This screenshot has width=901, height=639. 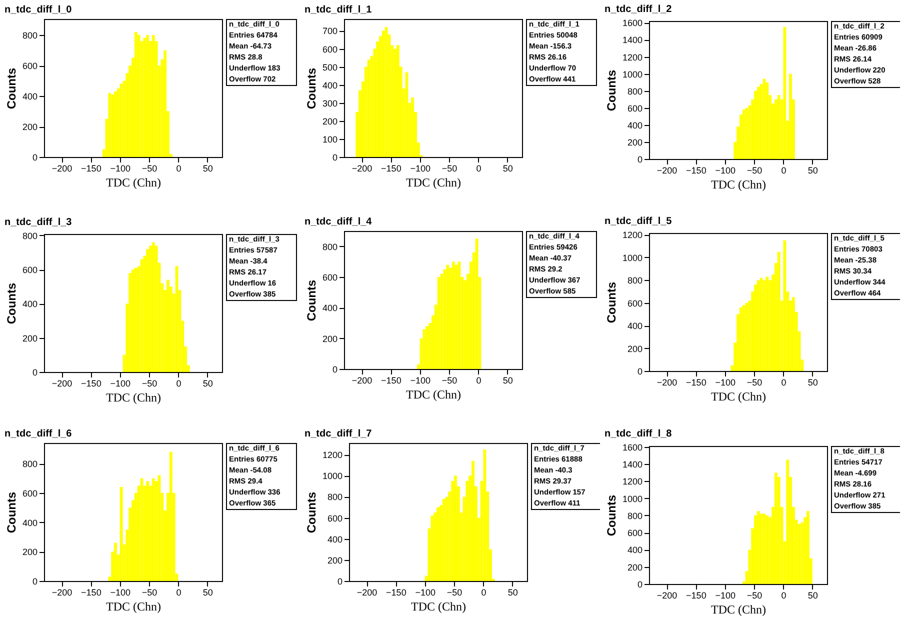 I want to click on chart-title: n_tdc_diff_l_3, so click(x=38, y=222).